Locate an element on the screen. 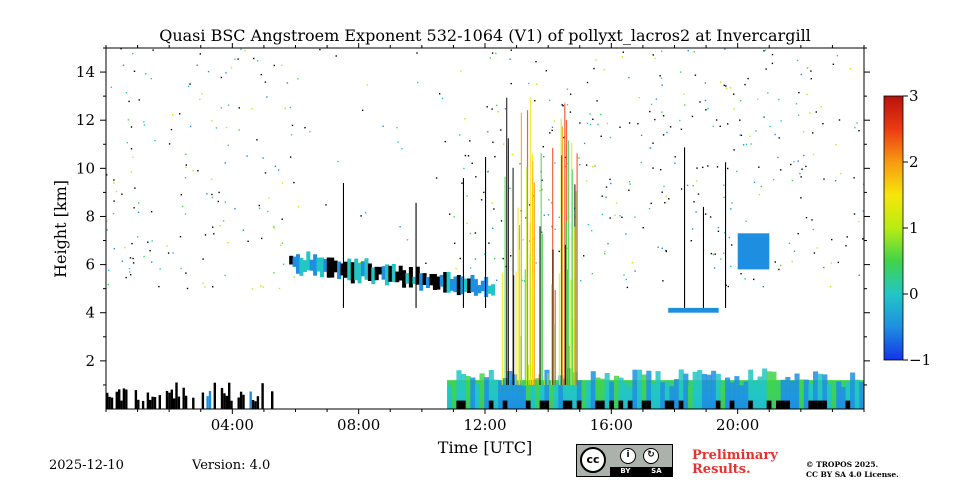  colorbar-tick-label: −1 is located at coordinates (920, 360).